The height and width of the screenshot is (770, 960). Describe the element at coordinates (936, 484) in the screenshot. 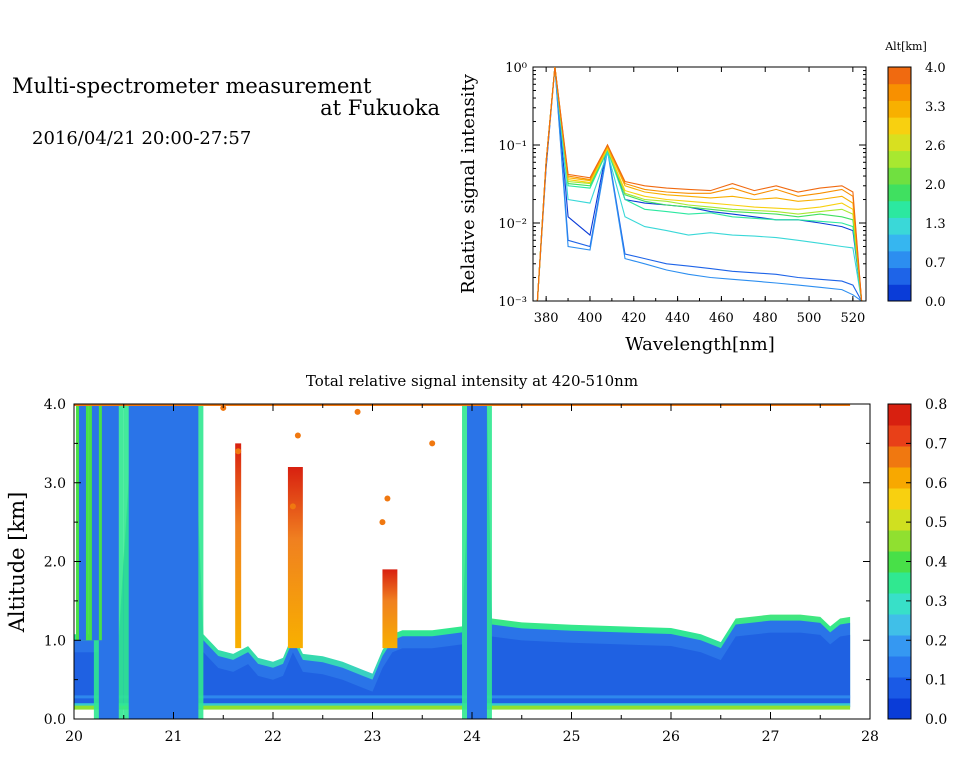

I see `intensity-colorbar-tick-label: 0.6` at that location.